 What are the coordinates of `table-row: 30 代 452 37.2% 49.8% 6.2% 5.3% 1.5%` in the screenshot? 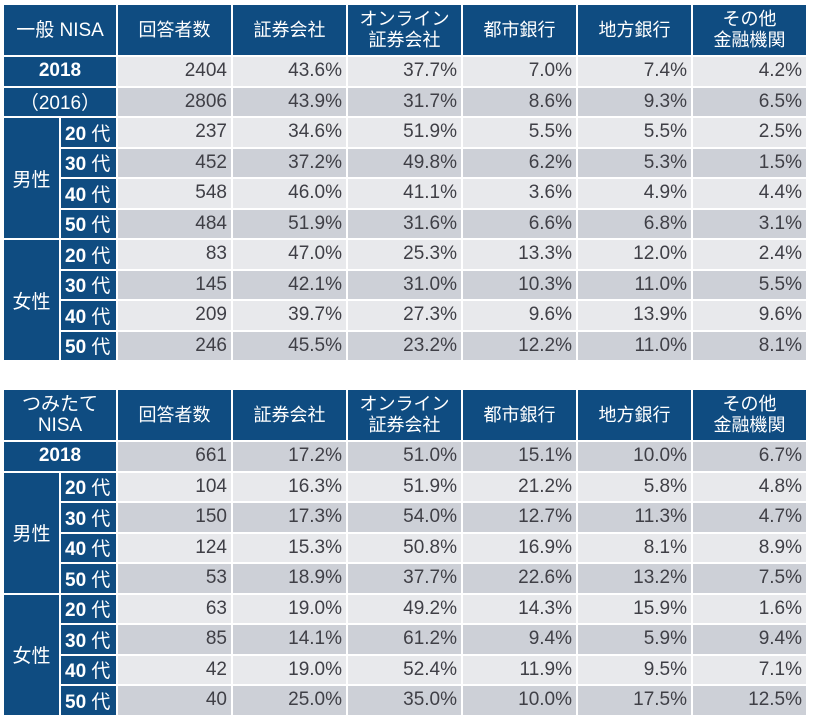 It's located at (405, 162).